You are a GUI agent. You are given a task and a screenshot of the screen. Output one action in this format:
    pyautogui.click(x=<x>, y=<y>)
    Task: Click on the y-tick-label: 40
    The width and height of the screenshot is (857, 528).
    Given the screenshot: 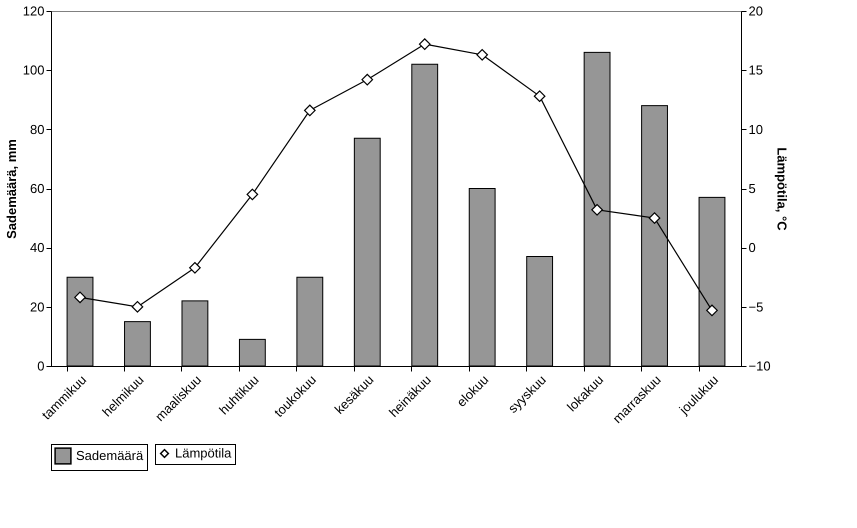 What is the action you would take?
    pyautogui.click(x=37, y=248)
    